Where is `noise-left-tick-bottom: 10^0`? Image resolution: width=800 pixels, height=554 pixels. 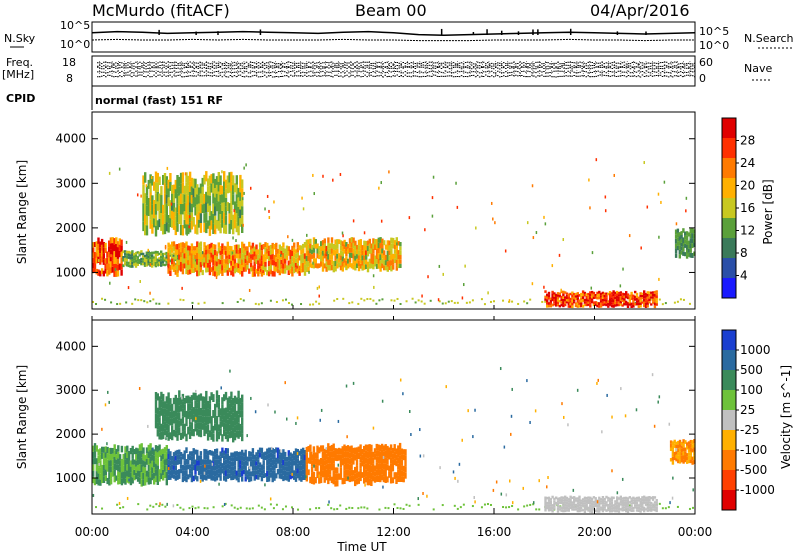 noise-left-tick-bottom: 10^0 is located at coordinates (75, 44).